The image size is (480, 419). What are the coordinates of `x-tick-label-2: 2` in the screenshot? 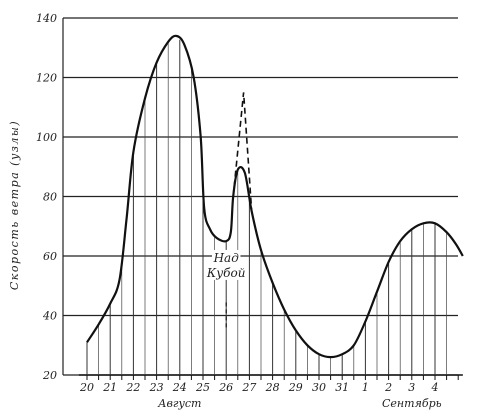 It's located at (388, 387).